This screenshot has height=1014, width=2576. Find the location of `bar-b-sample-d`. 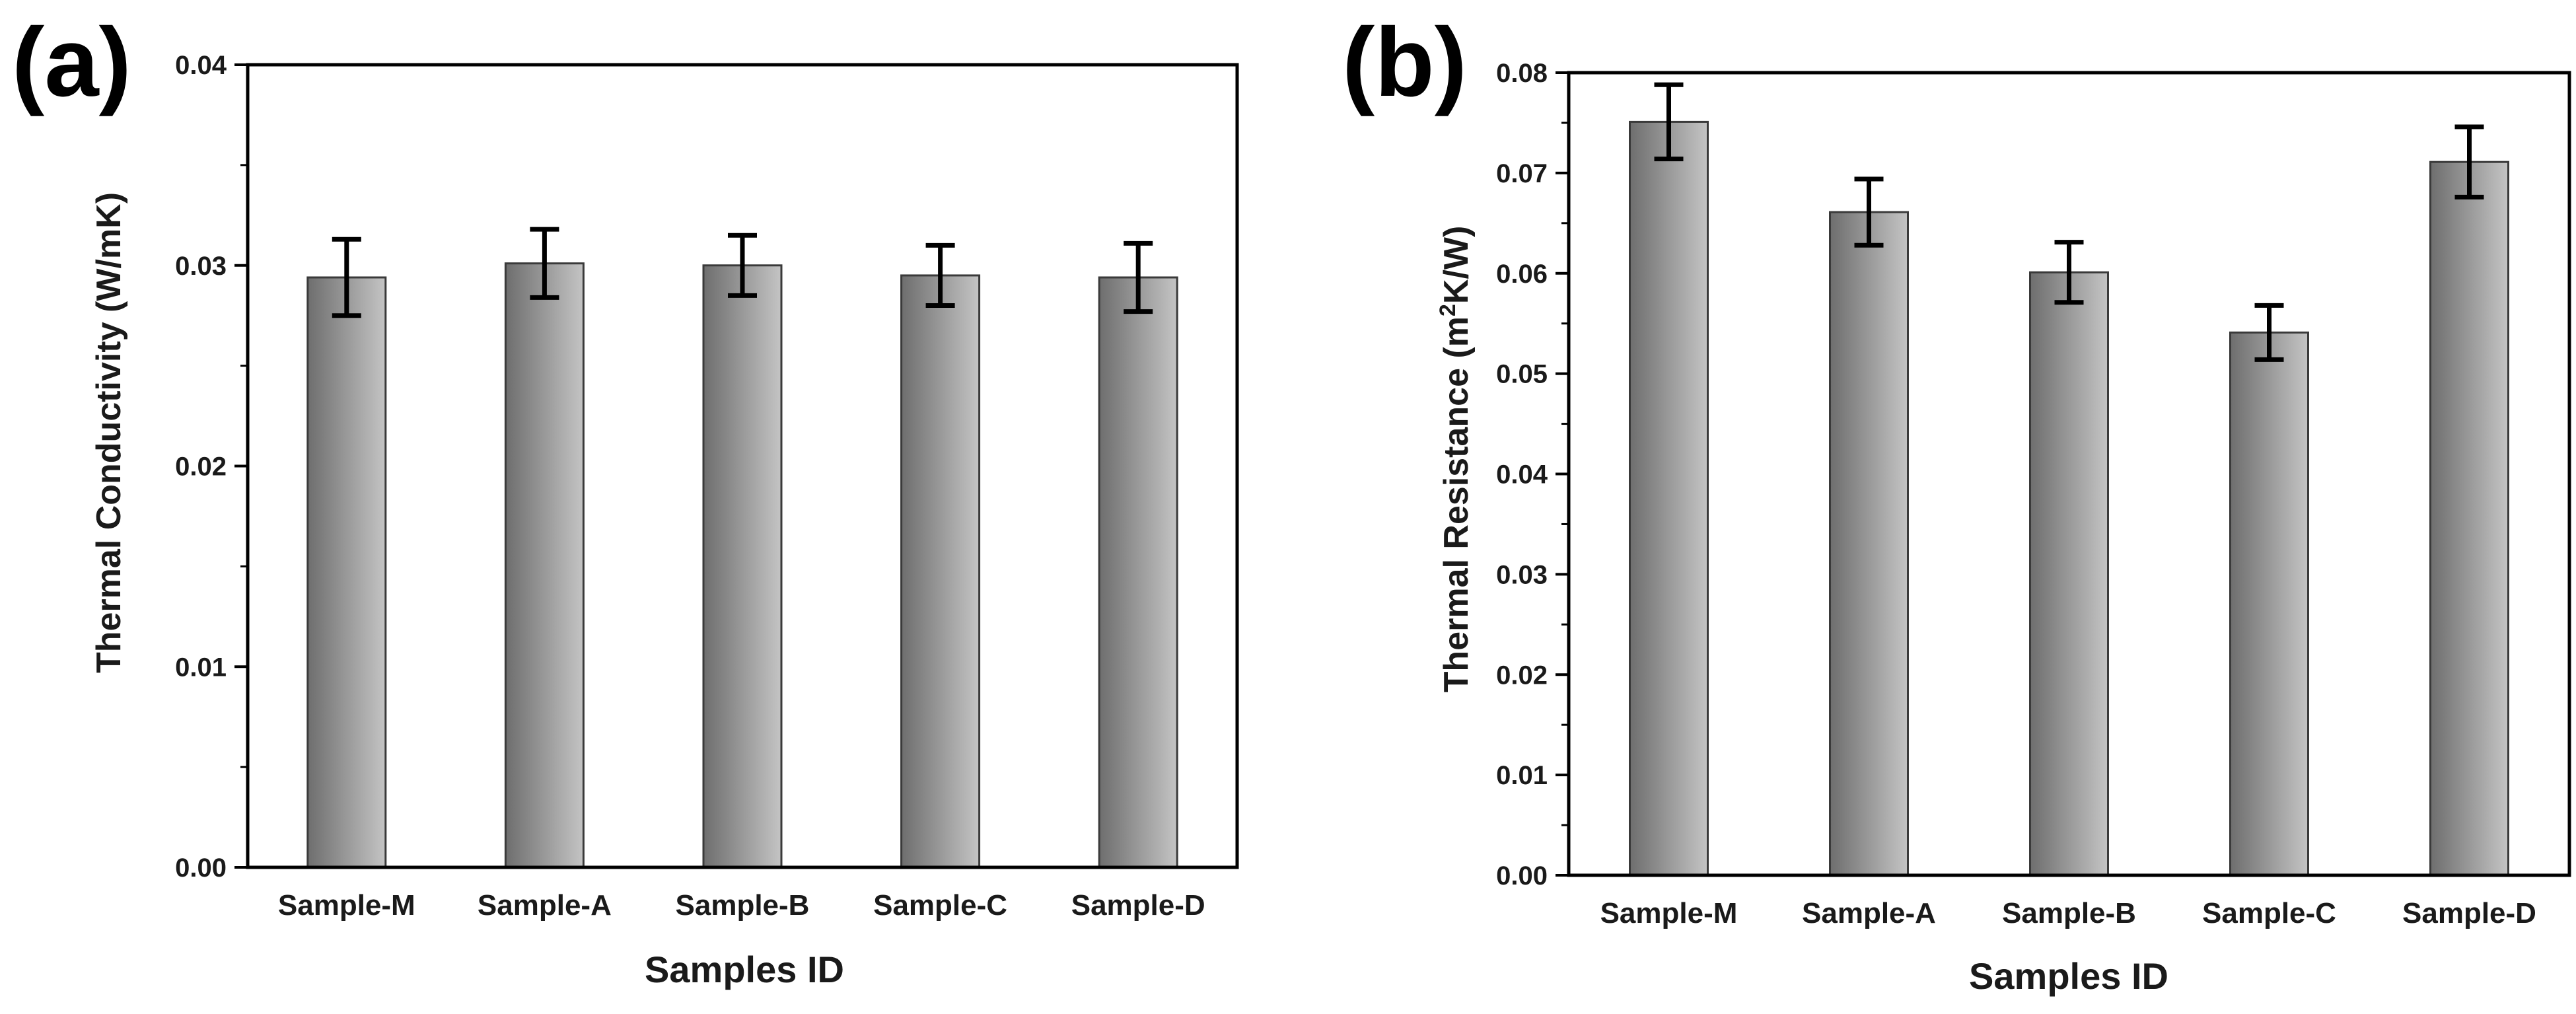

bar-b-sample-d is located at coordinates (2469, 519).